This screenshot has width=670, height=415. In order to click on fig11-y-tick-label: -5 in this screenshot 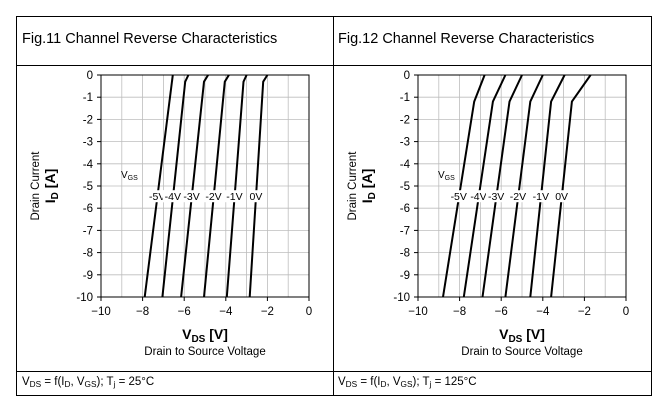, I will do `click(88, 187)`.